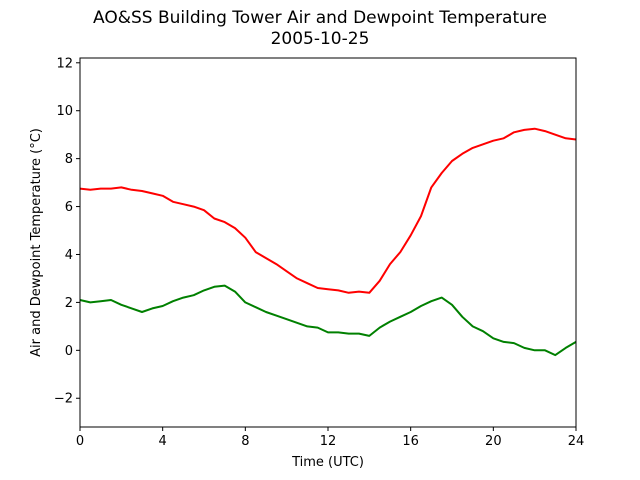 The width and height of the screenshot is (640, 480). Describe the element at coordinates (328, 441) in the screenshot. I see `x-tick-label: 12` at that location.